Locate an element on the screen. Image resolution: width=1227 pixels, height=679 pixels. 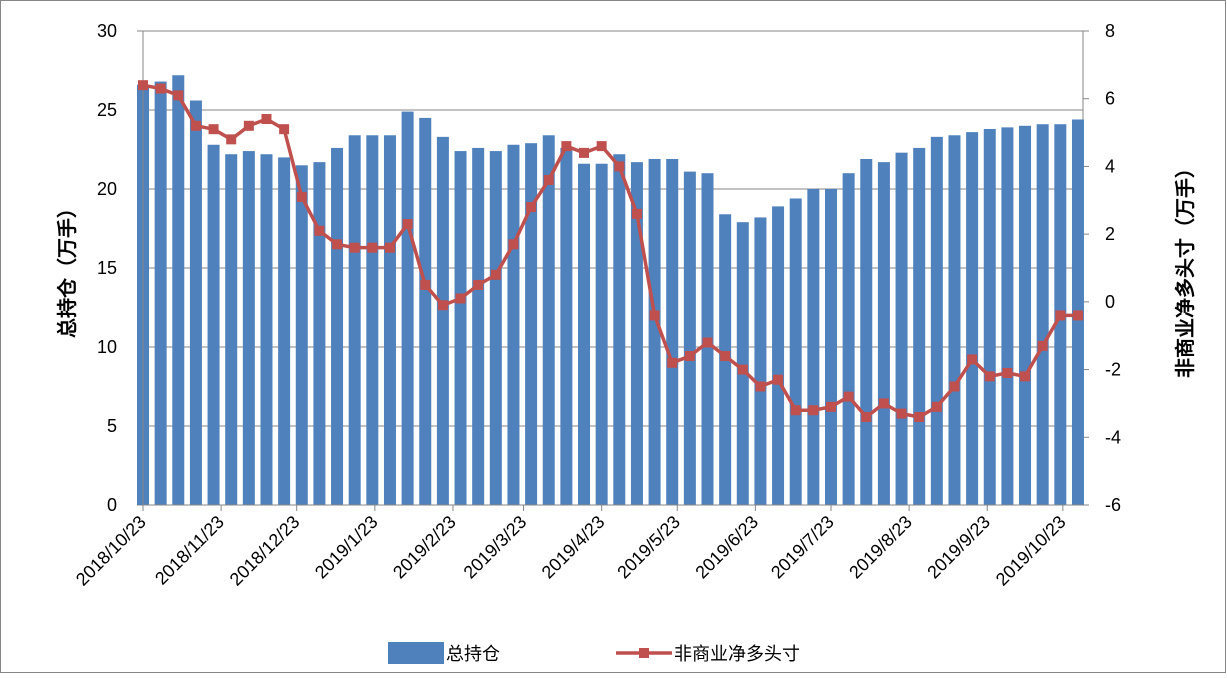
legend-swatch is located at coordinates (416, 653).